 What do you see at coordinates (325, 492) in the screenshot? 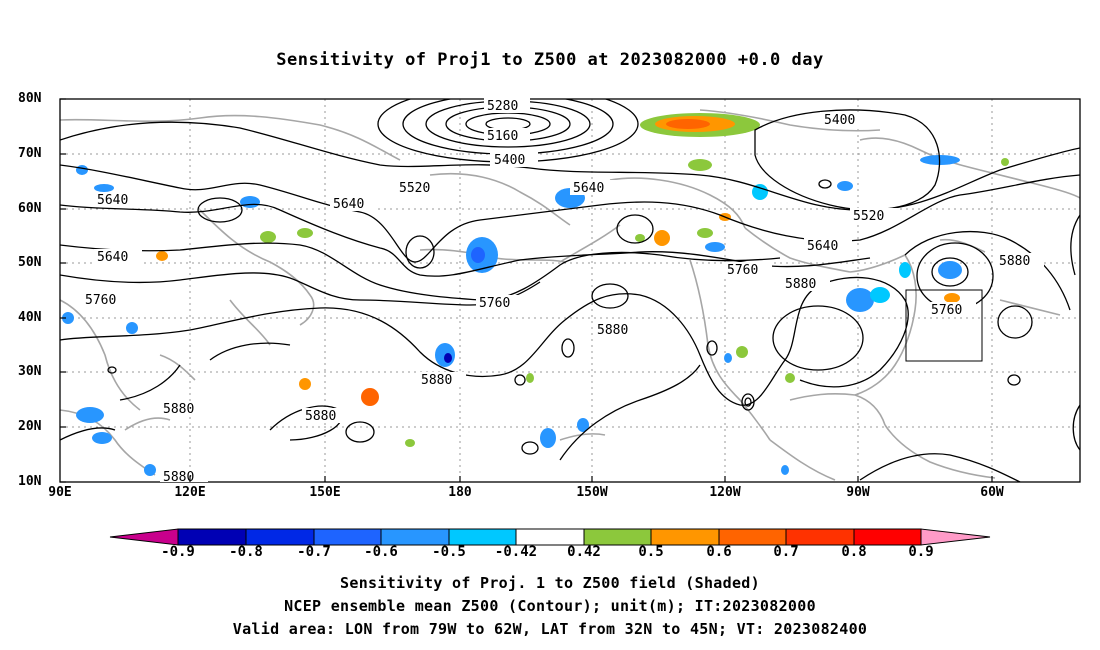
I see `lon-label: 150E` at bounding box center [325, 492].